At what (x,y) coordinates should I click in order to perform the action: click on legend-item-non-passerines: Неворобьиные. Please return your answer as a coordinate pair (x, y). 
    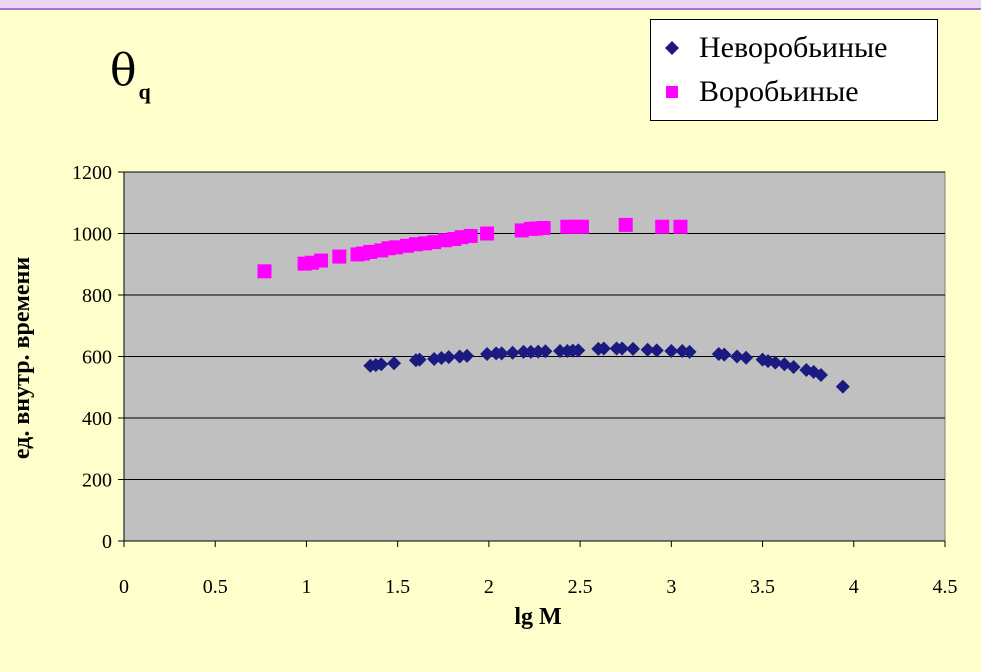
    Looking at the image, I should click on (775, 48).